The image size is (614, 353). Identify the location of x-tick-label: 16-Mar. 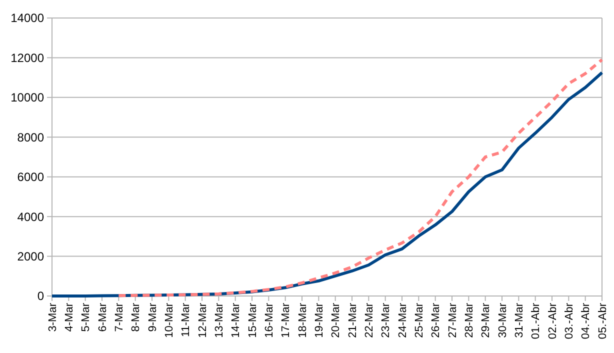
(270, 320).